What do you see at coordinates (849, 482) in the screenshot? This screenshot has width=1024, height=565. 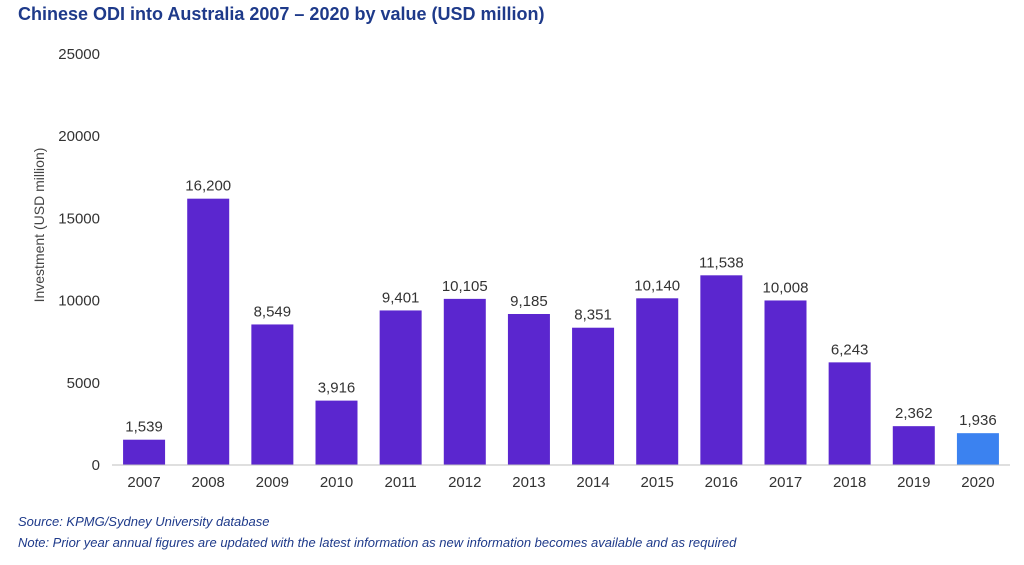 I see `x-tick-label: 2018` at bounding box center [849, 482].